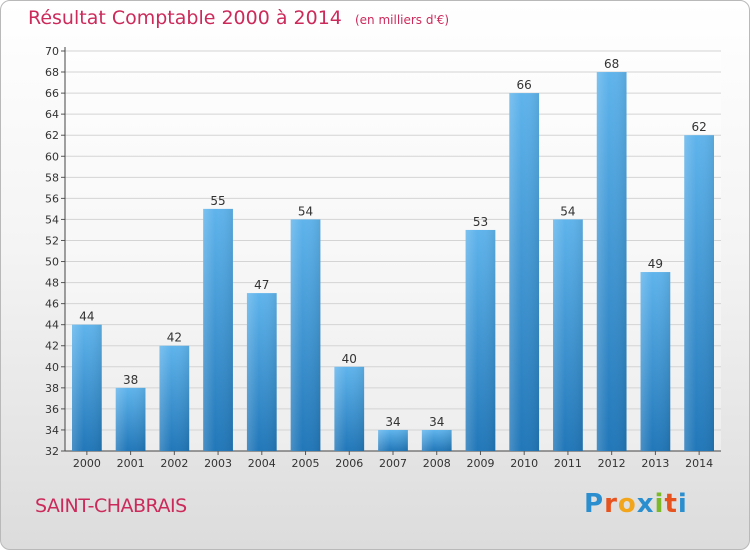 The height and width of the screenshot is (550, 750). What do you see at coordinates (524, 85) in the screenshot?
I see `data-label: 66` at bounding box center [524, 85].